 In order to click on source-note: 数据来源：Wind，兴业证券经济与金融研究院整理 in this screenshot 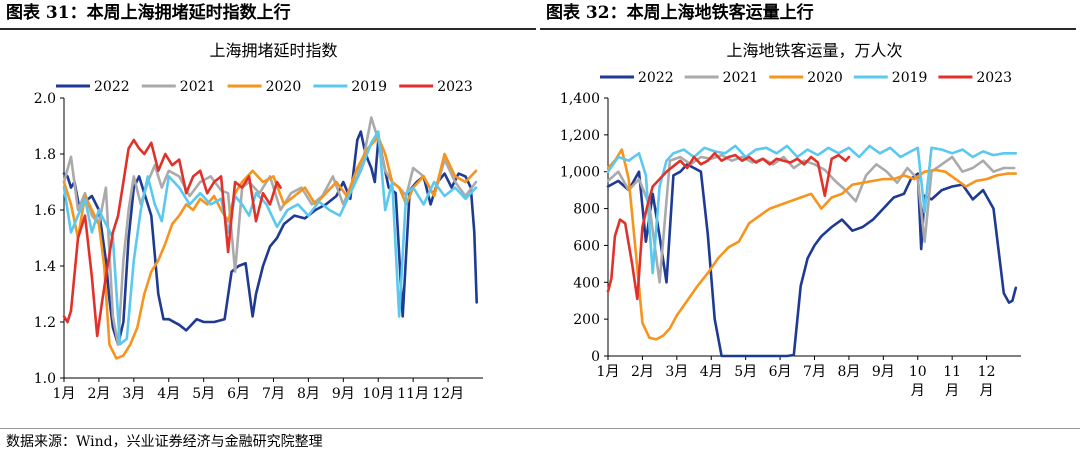, I will do `click(164, 442)`.